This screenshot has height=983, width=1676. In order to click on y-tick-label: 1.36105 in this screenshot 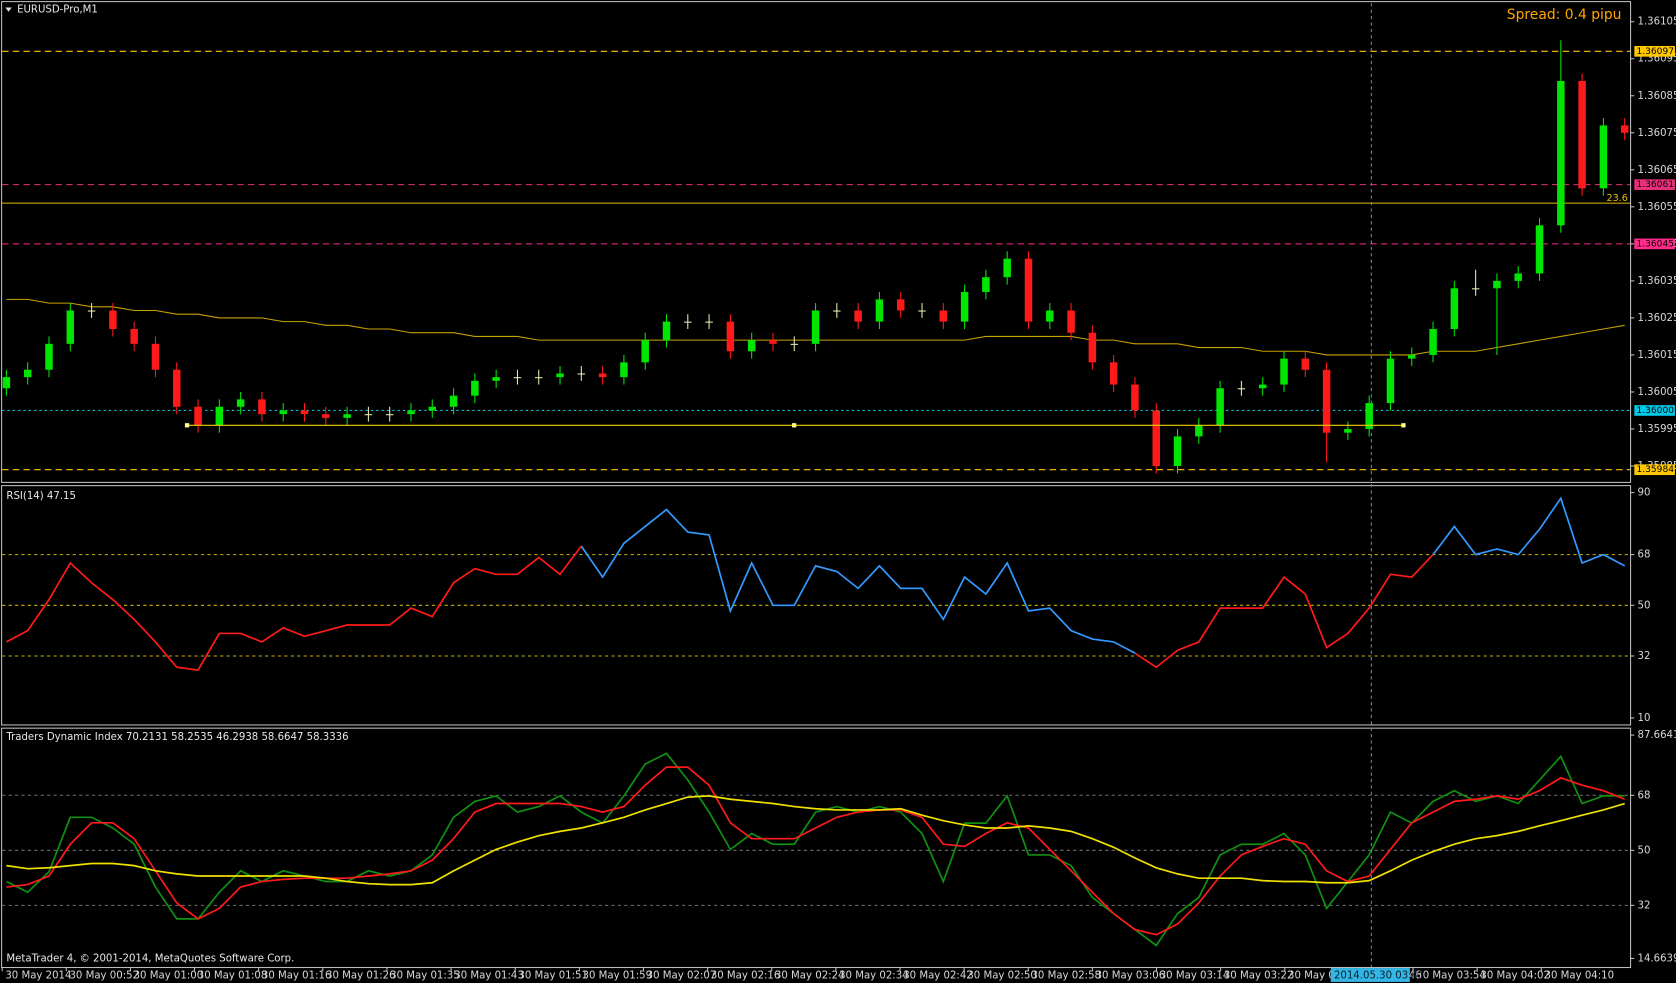, I will do `click(1657, 22)`.